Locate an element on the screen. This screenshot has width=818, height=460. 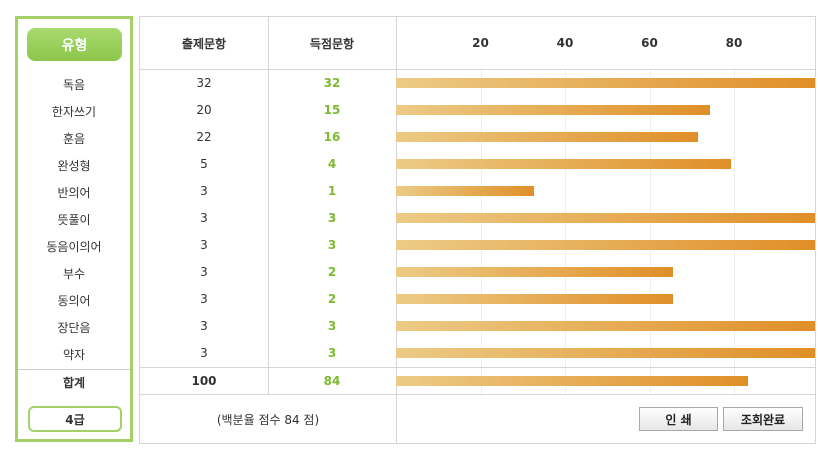
questions-cell: 32 is located at coordinates (204, 82).